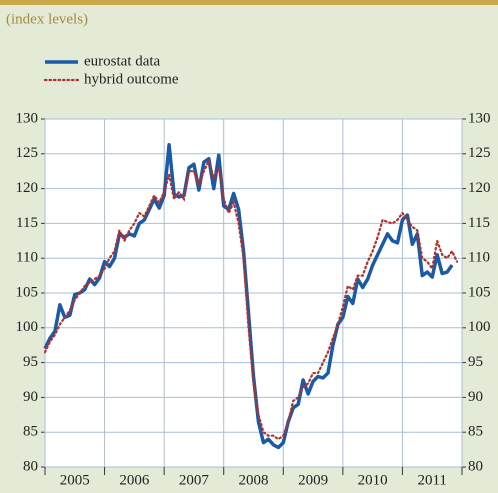 The image size is (498, 493). Describe the element at coordinates (30, 397) in the screenshot. I see `y-tick-label: 90` at that location.